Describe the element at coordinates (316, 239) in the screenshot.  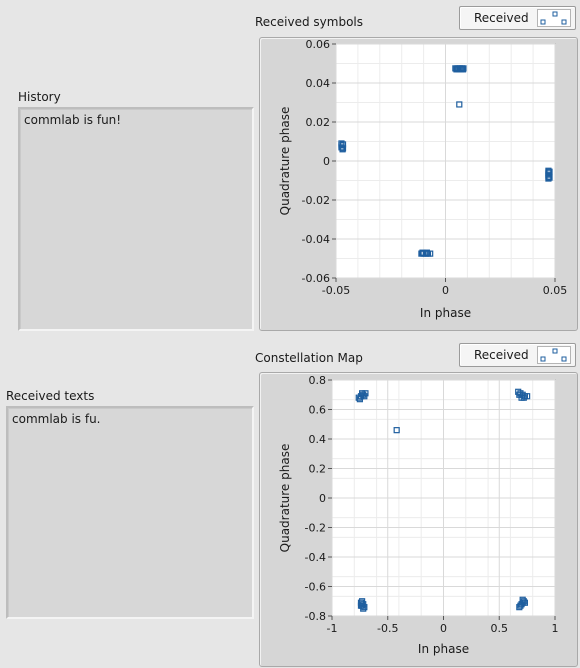
I see `y-tick-label: -0.04` at that location.